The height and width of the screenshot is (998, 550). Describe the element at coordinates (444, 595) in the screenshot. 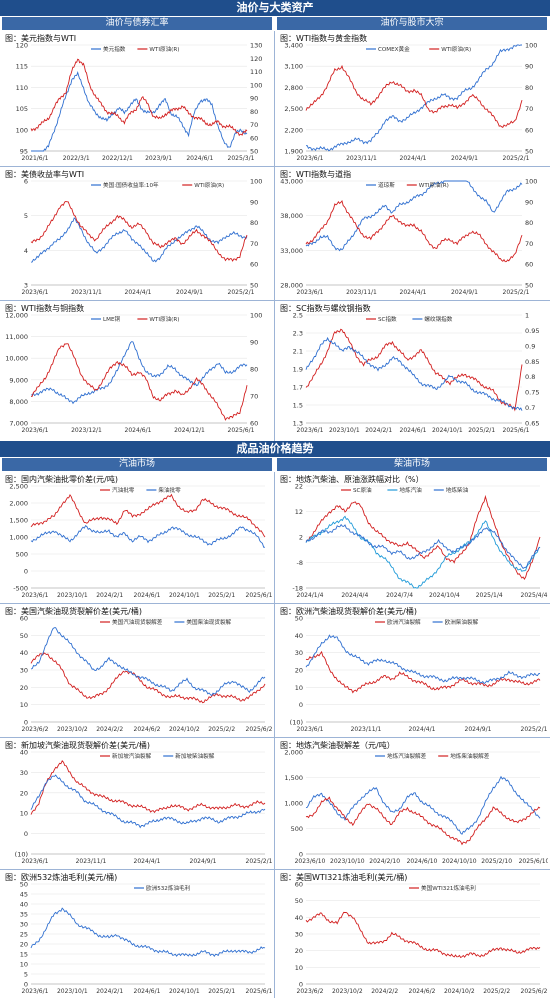

I see `x-tick-label: 2024/10/4` at that location.